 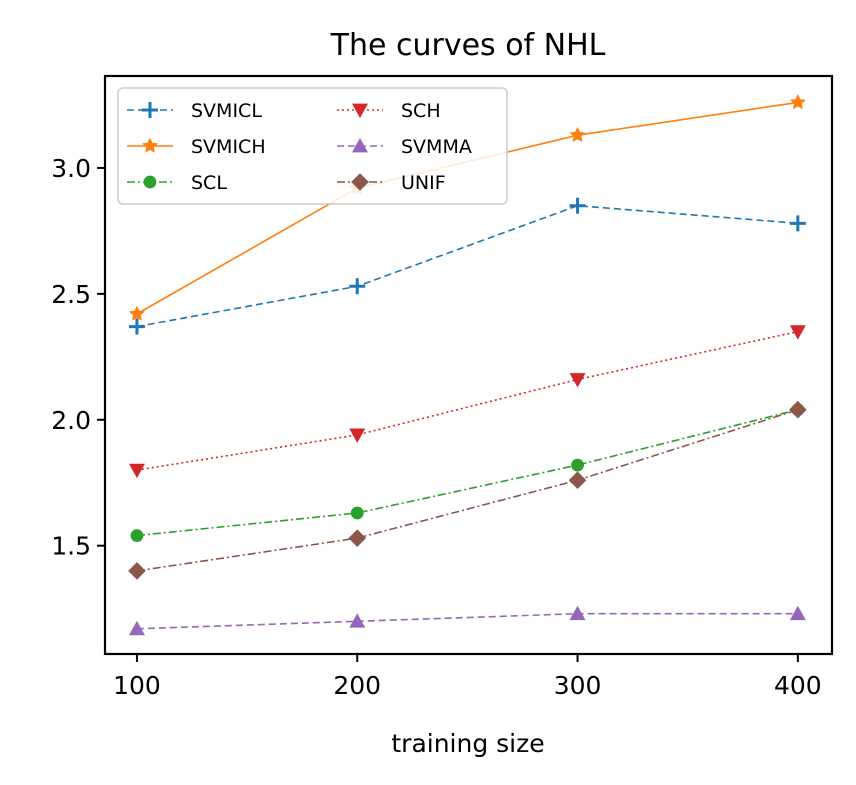 What do you see at coordinates (71, 168) in the screenshot?
I see `y-tick-label: 3.0` at bounding box center [71, 168].